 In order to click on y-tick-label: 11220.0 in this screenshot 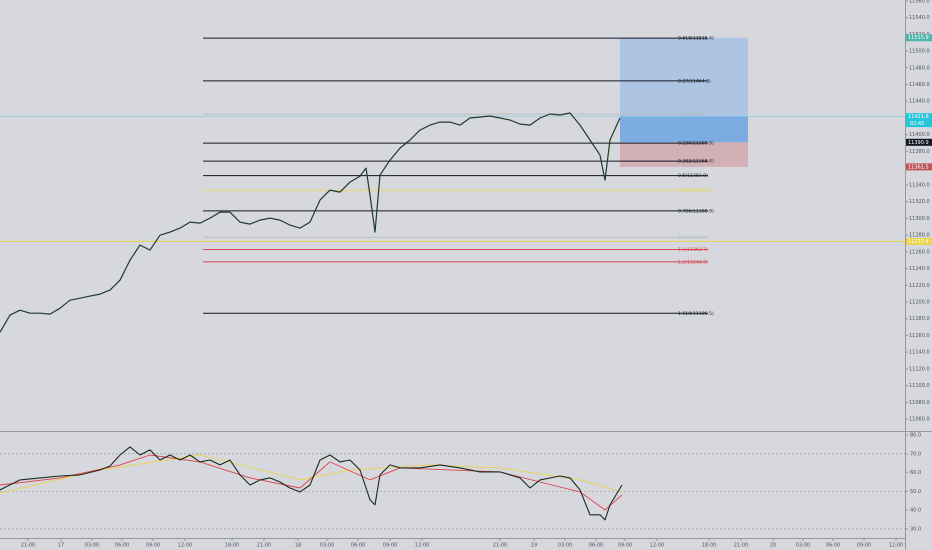, I will do `click(919, 286)`.